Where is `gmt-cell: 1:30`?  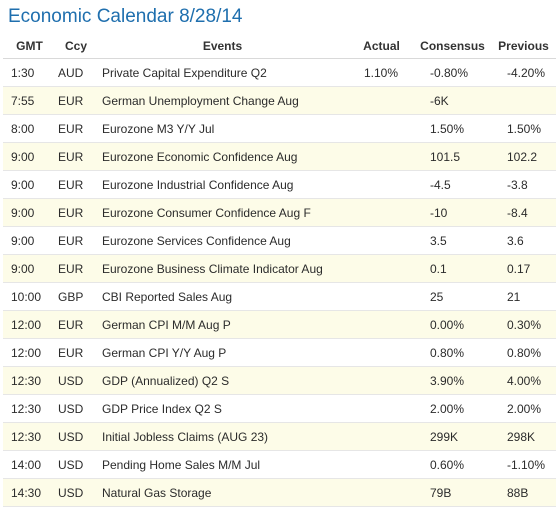
gmt-cell: 1:30 is located at coordinates (29, 72).